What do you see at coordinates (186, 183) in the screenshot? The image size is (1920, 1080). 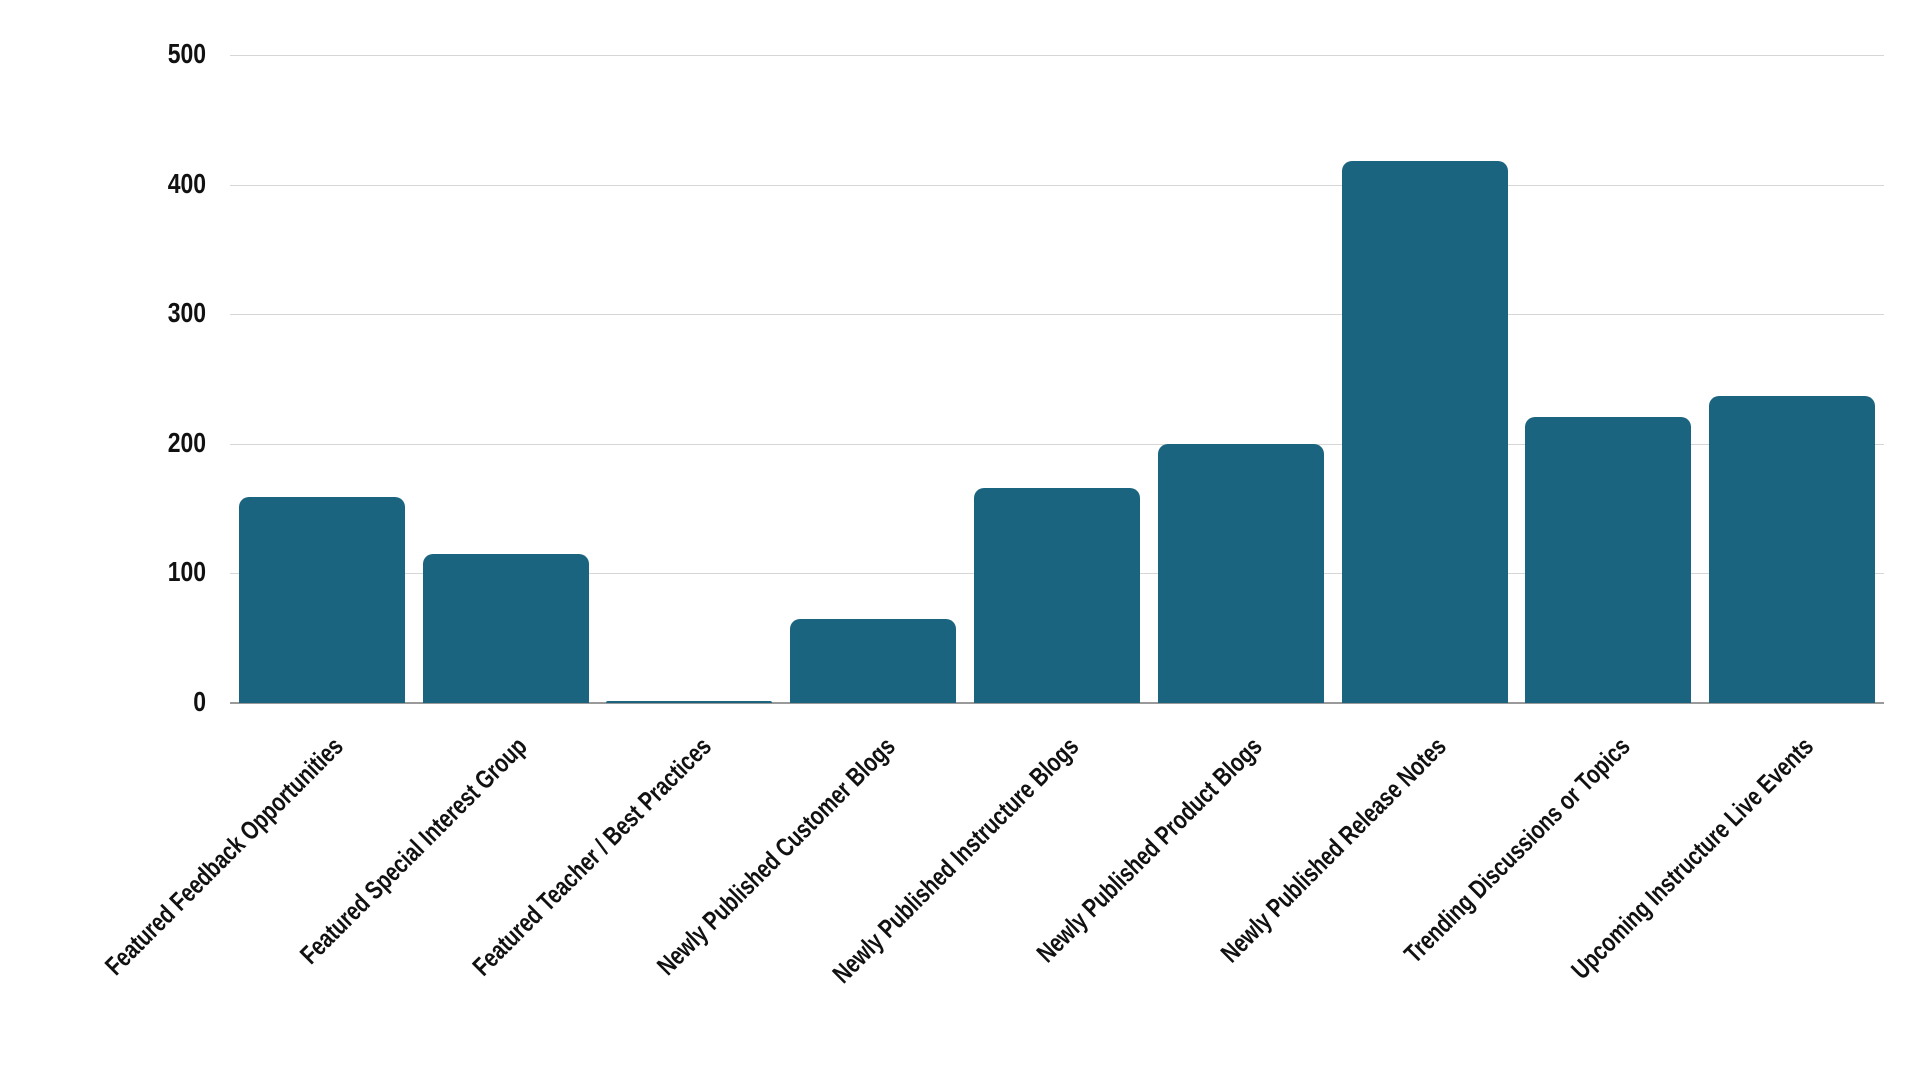 I see `y-tick-label: 400` at bounding box center [186, 183].